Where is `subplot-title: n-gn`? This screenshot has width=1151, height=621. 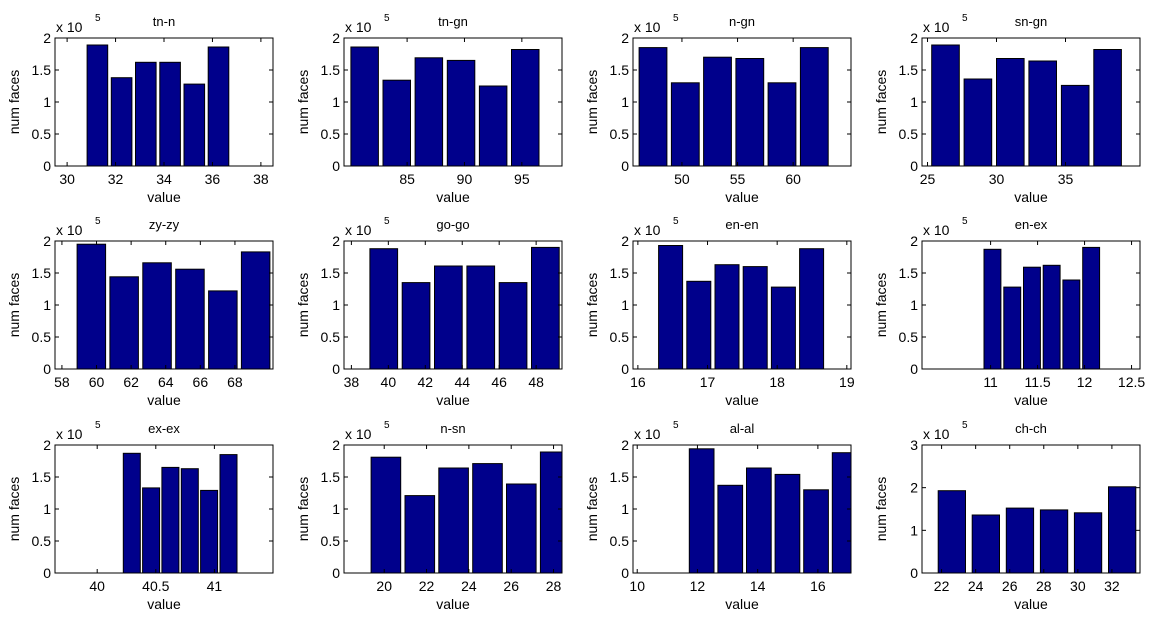
subplot-title: n-gn is located at coordinates (742, 21).